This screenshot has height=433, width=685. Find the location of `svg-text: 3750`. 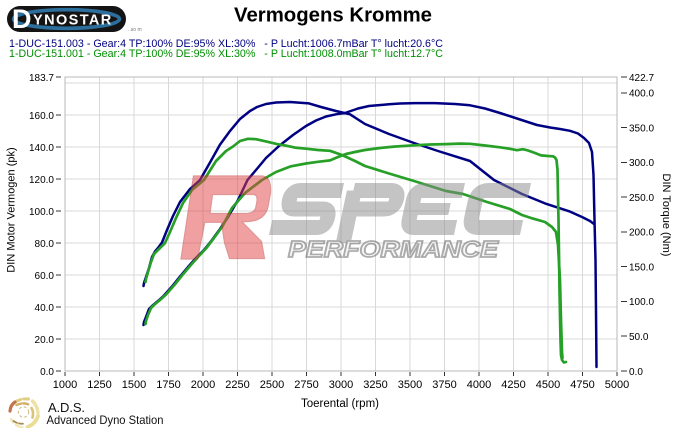

svg-text: 3750 is located at coordinates (444, 385).